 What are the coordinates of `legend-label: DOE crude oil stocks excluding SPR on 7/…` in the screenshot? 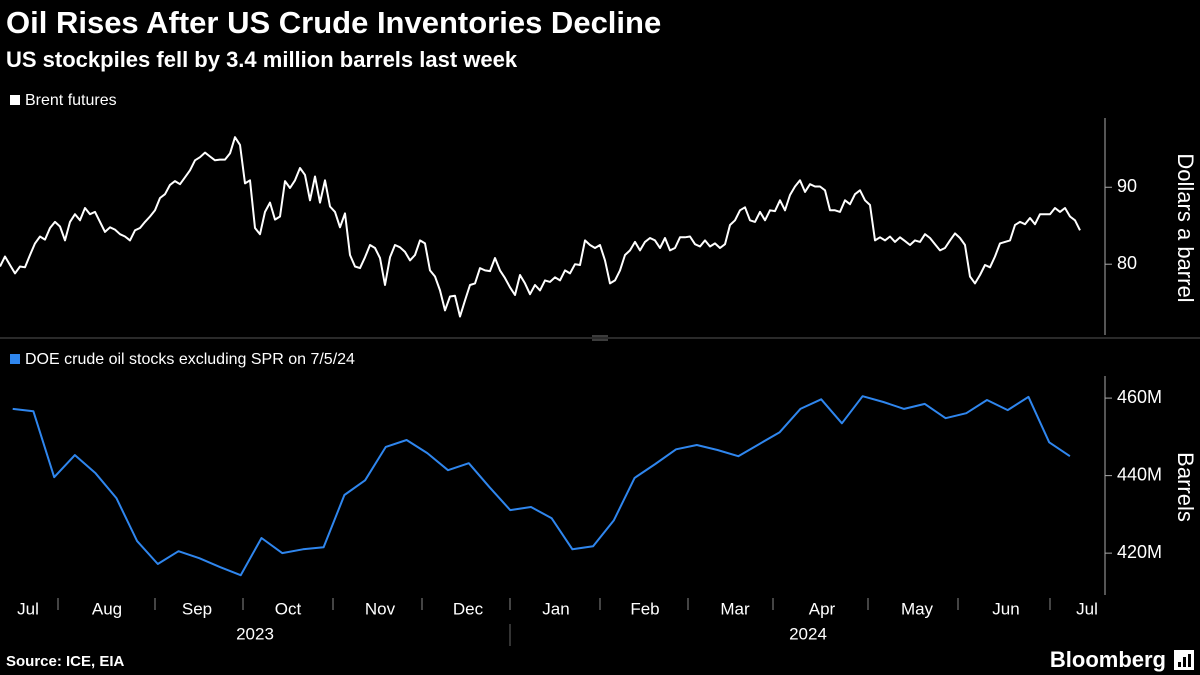 It's located at (190, 359).